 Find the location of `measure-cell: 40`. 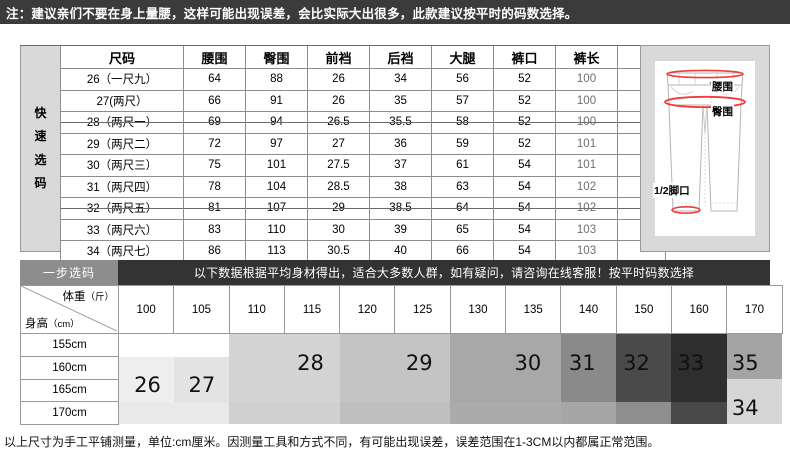

measure-cell: 40 is located at coordinates (400, 251).